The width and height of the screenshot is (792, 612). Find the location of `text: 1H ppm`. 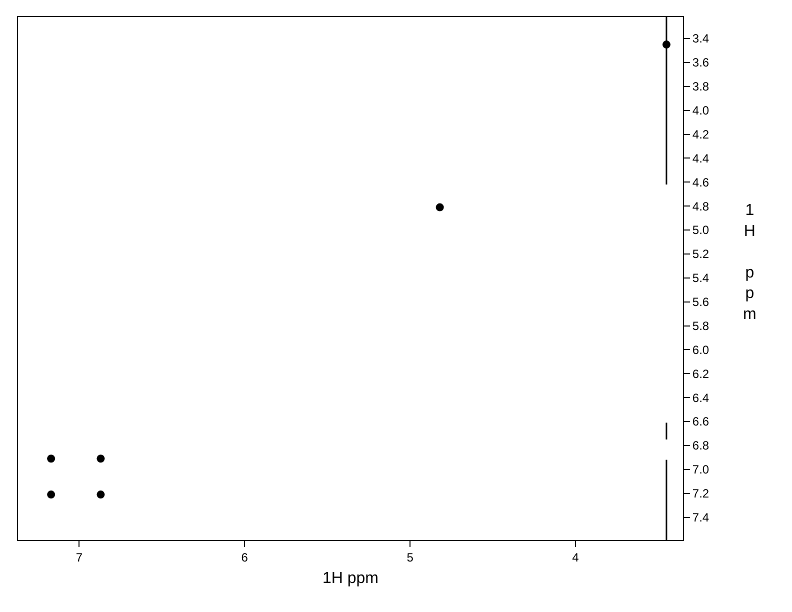

text: 1H ppm is located at coordinates (749, 262).